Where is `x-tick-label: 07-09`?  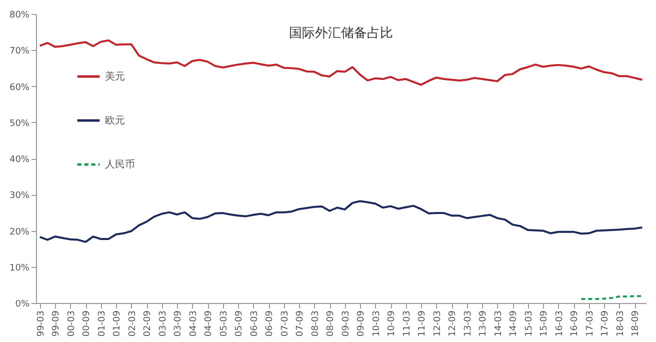
x-tick-label: 07-09 is located at coordinates (301, 323).